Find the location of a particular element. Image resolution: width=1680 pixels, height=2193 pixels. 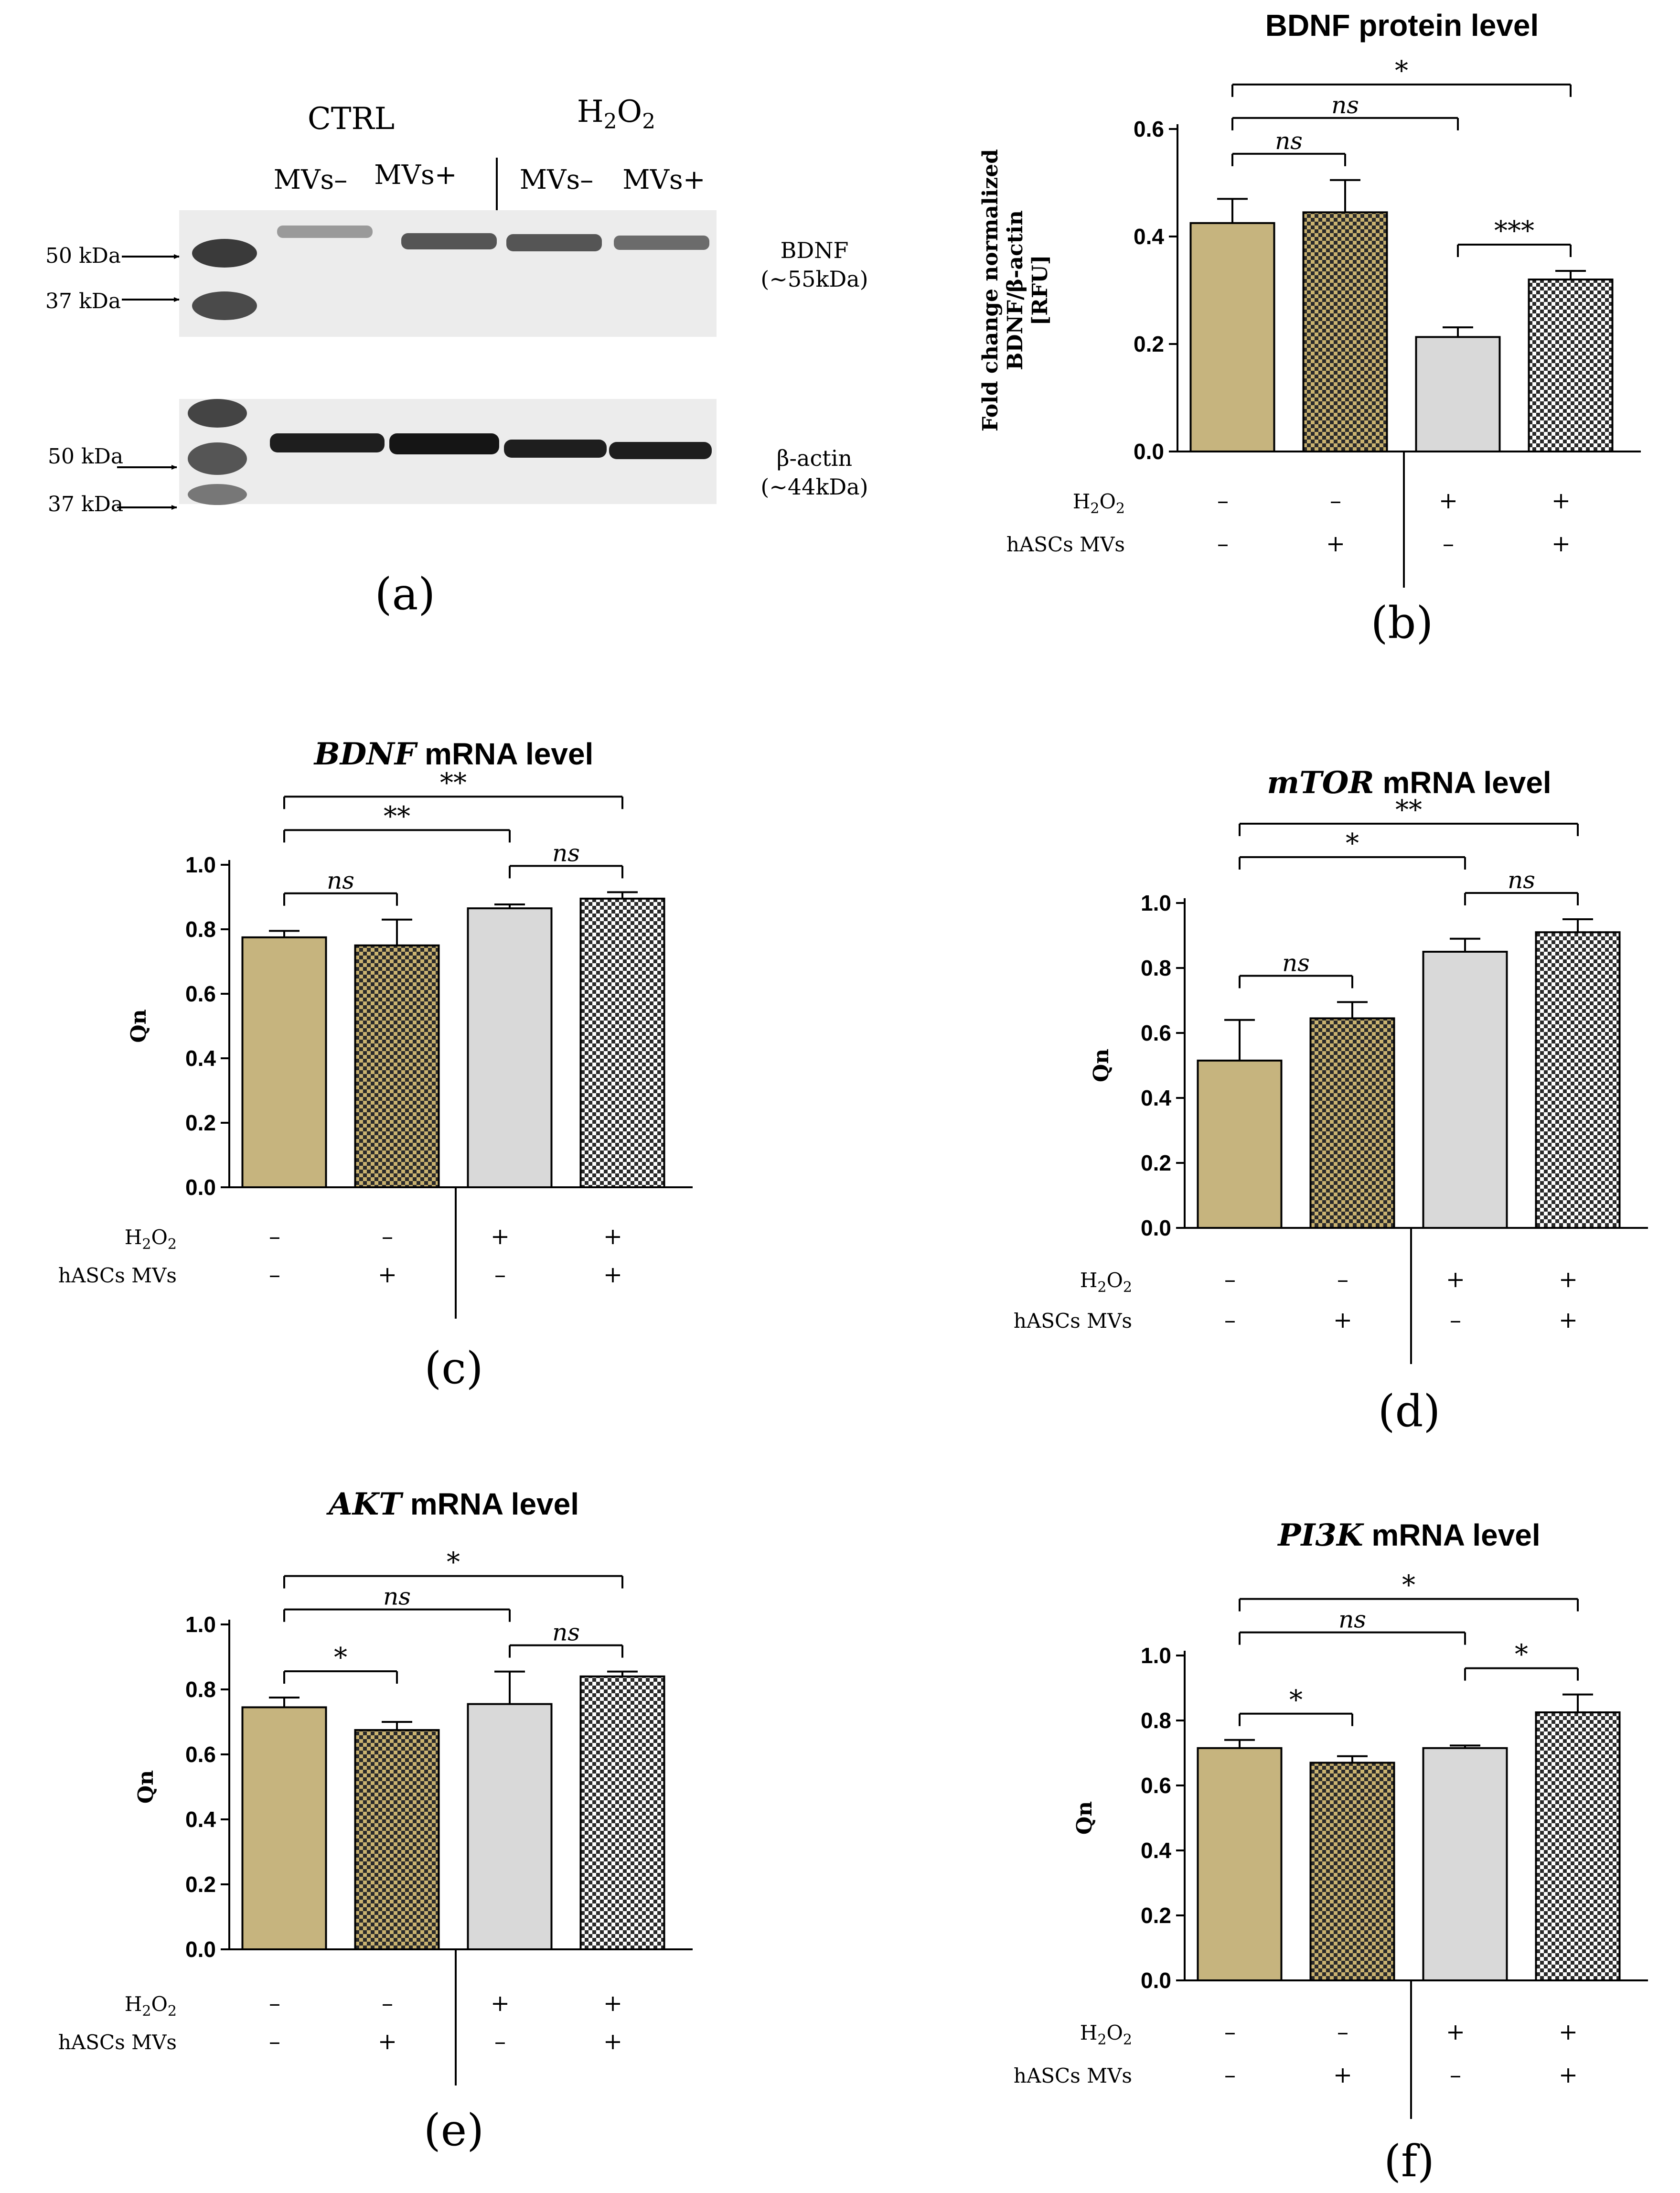

chart-title-d: mTOR mRNA level is located at coordinates (1409, 783).